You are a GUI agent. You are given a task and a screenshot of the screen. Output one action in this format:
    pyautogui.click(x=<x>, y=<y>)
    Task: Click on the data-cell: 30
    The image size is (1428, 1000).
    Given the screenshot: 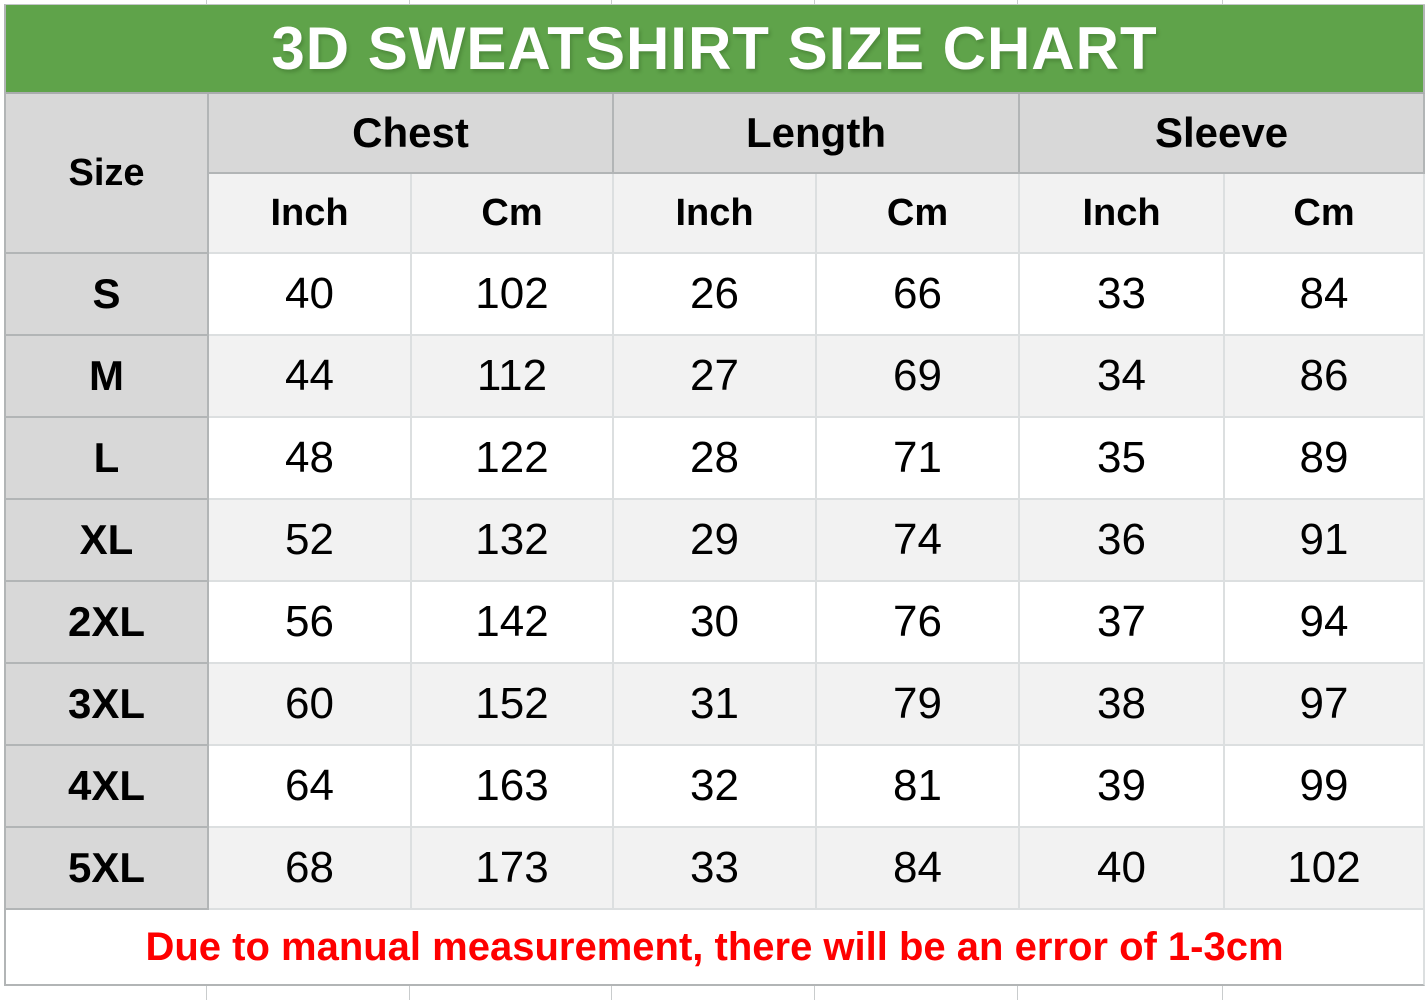 What is the action you would take?
    pyautogui.click(x=715, y=623)
    